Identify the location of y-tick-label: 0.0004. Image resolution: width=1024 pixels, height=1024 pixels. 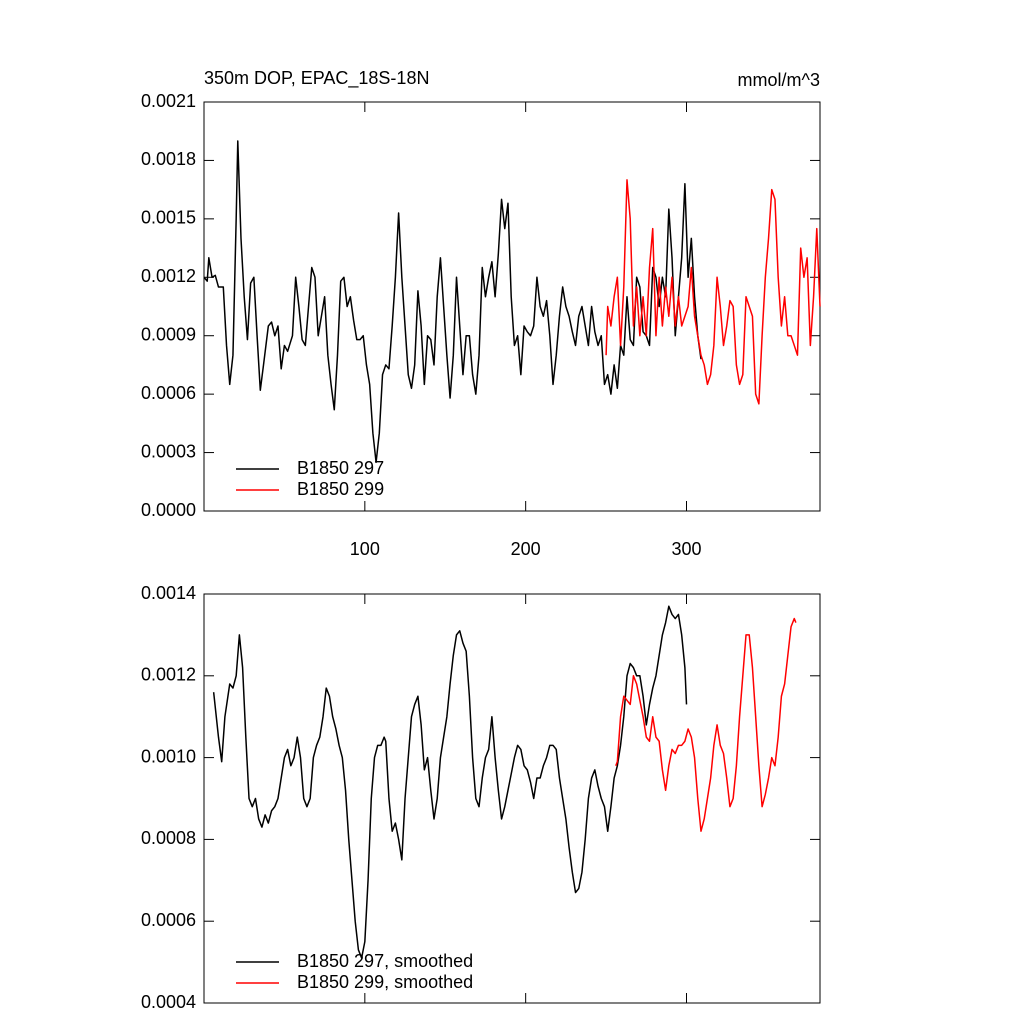
(168, 1002).